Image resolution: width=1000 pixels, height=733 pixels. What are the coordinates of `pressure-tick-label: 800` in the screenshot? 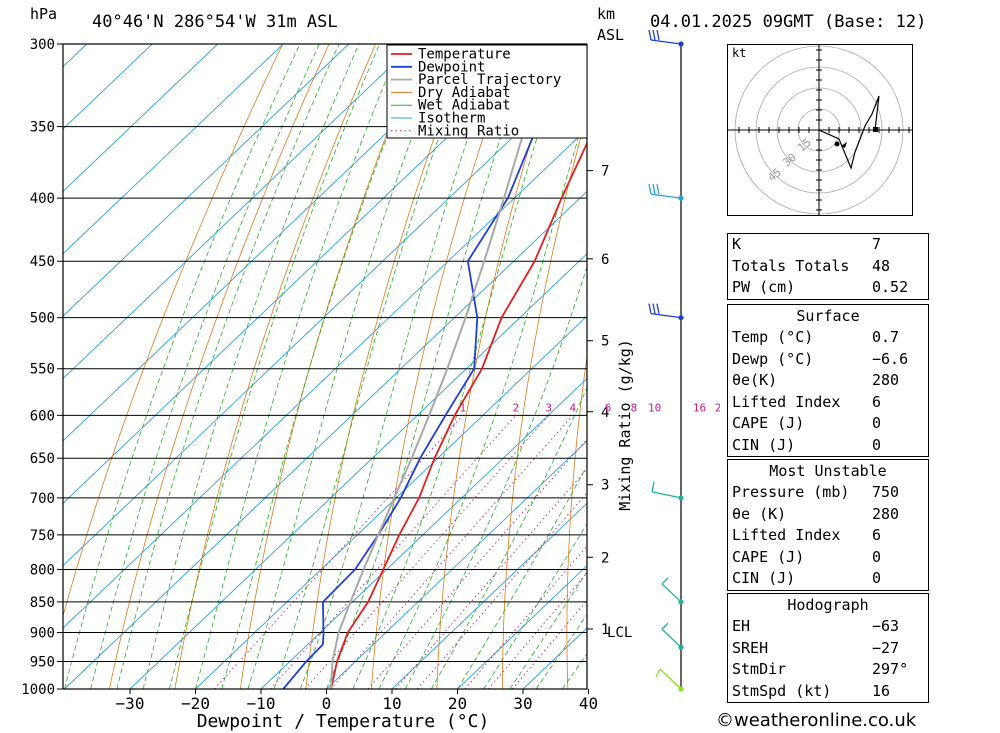 It's located at (42, 570).